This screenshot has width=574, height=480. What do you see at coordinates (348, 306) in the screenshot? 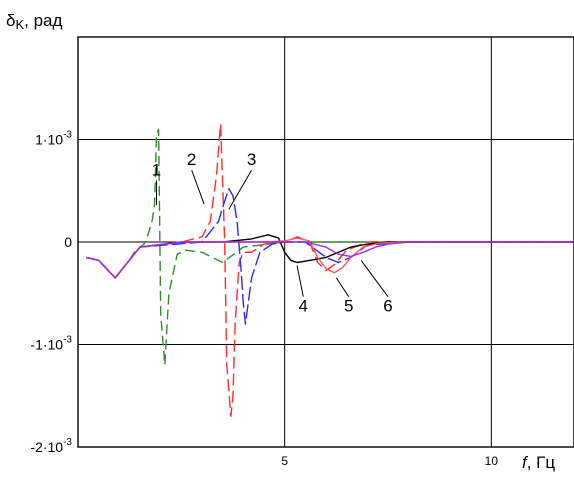
I see `curve-label-5: 5` at bounding box center [348, 306].